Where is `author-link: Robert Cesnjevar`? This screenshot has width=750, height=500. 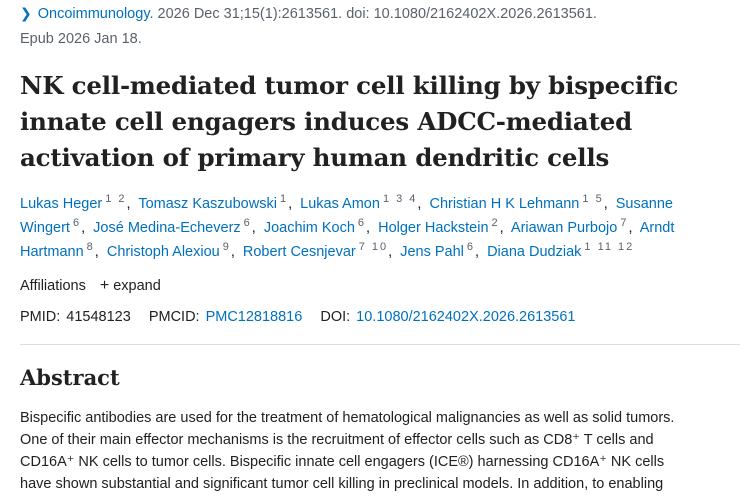
author-link: Robert Cesnjevar is located at coordinates (299, 252).